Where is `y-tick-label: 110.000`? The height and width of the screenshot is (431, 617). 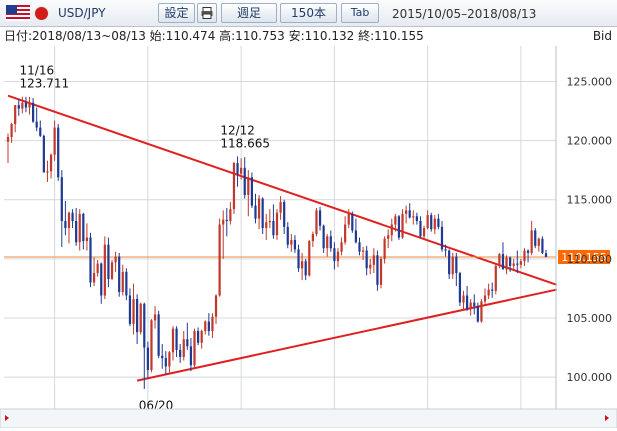
y-tick-label: 110.000 is located at coordinates (590, 259).